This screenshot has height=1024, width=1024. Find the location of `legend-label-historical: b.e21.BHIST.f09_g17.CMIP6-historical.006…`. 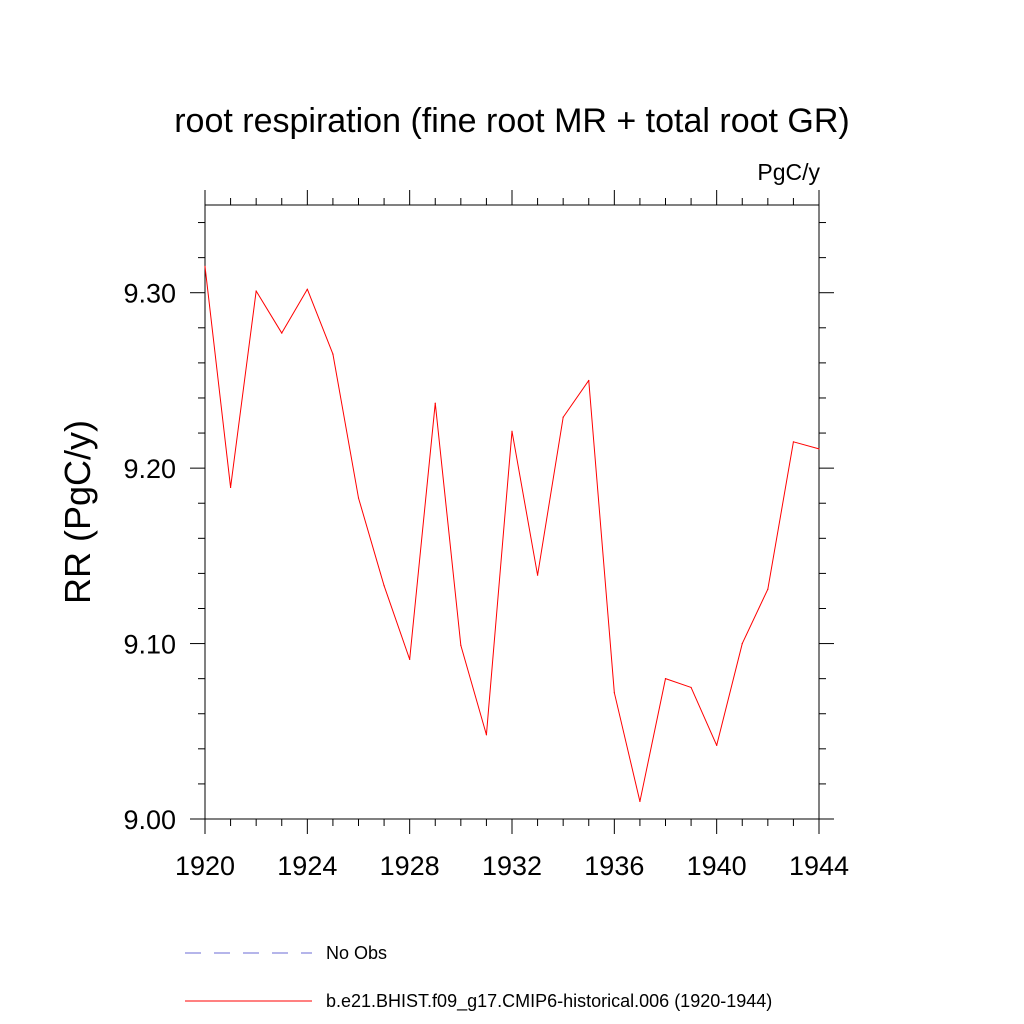

legend-label-historical: b.e21.BHIST.f09_g17.CMIP6-historical.006… is located at coordinates (549, 1001).